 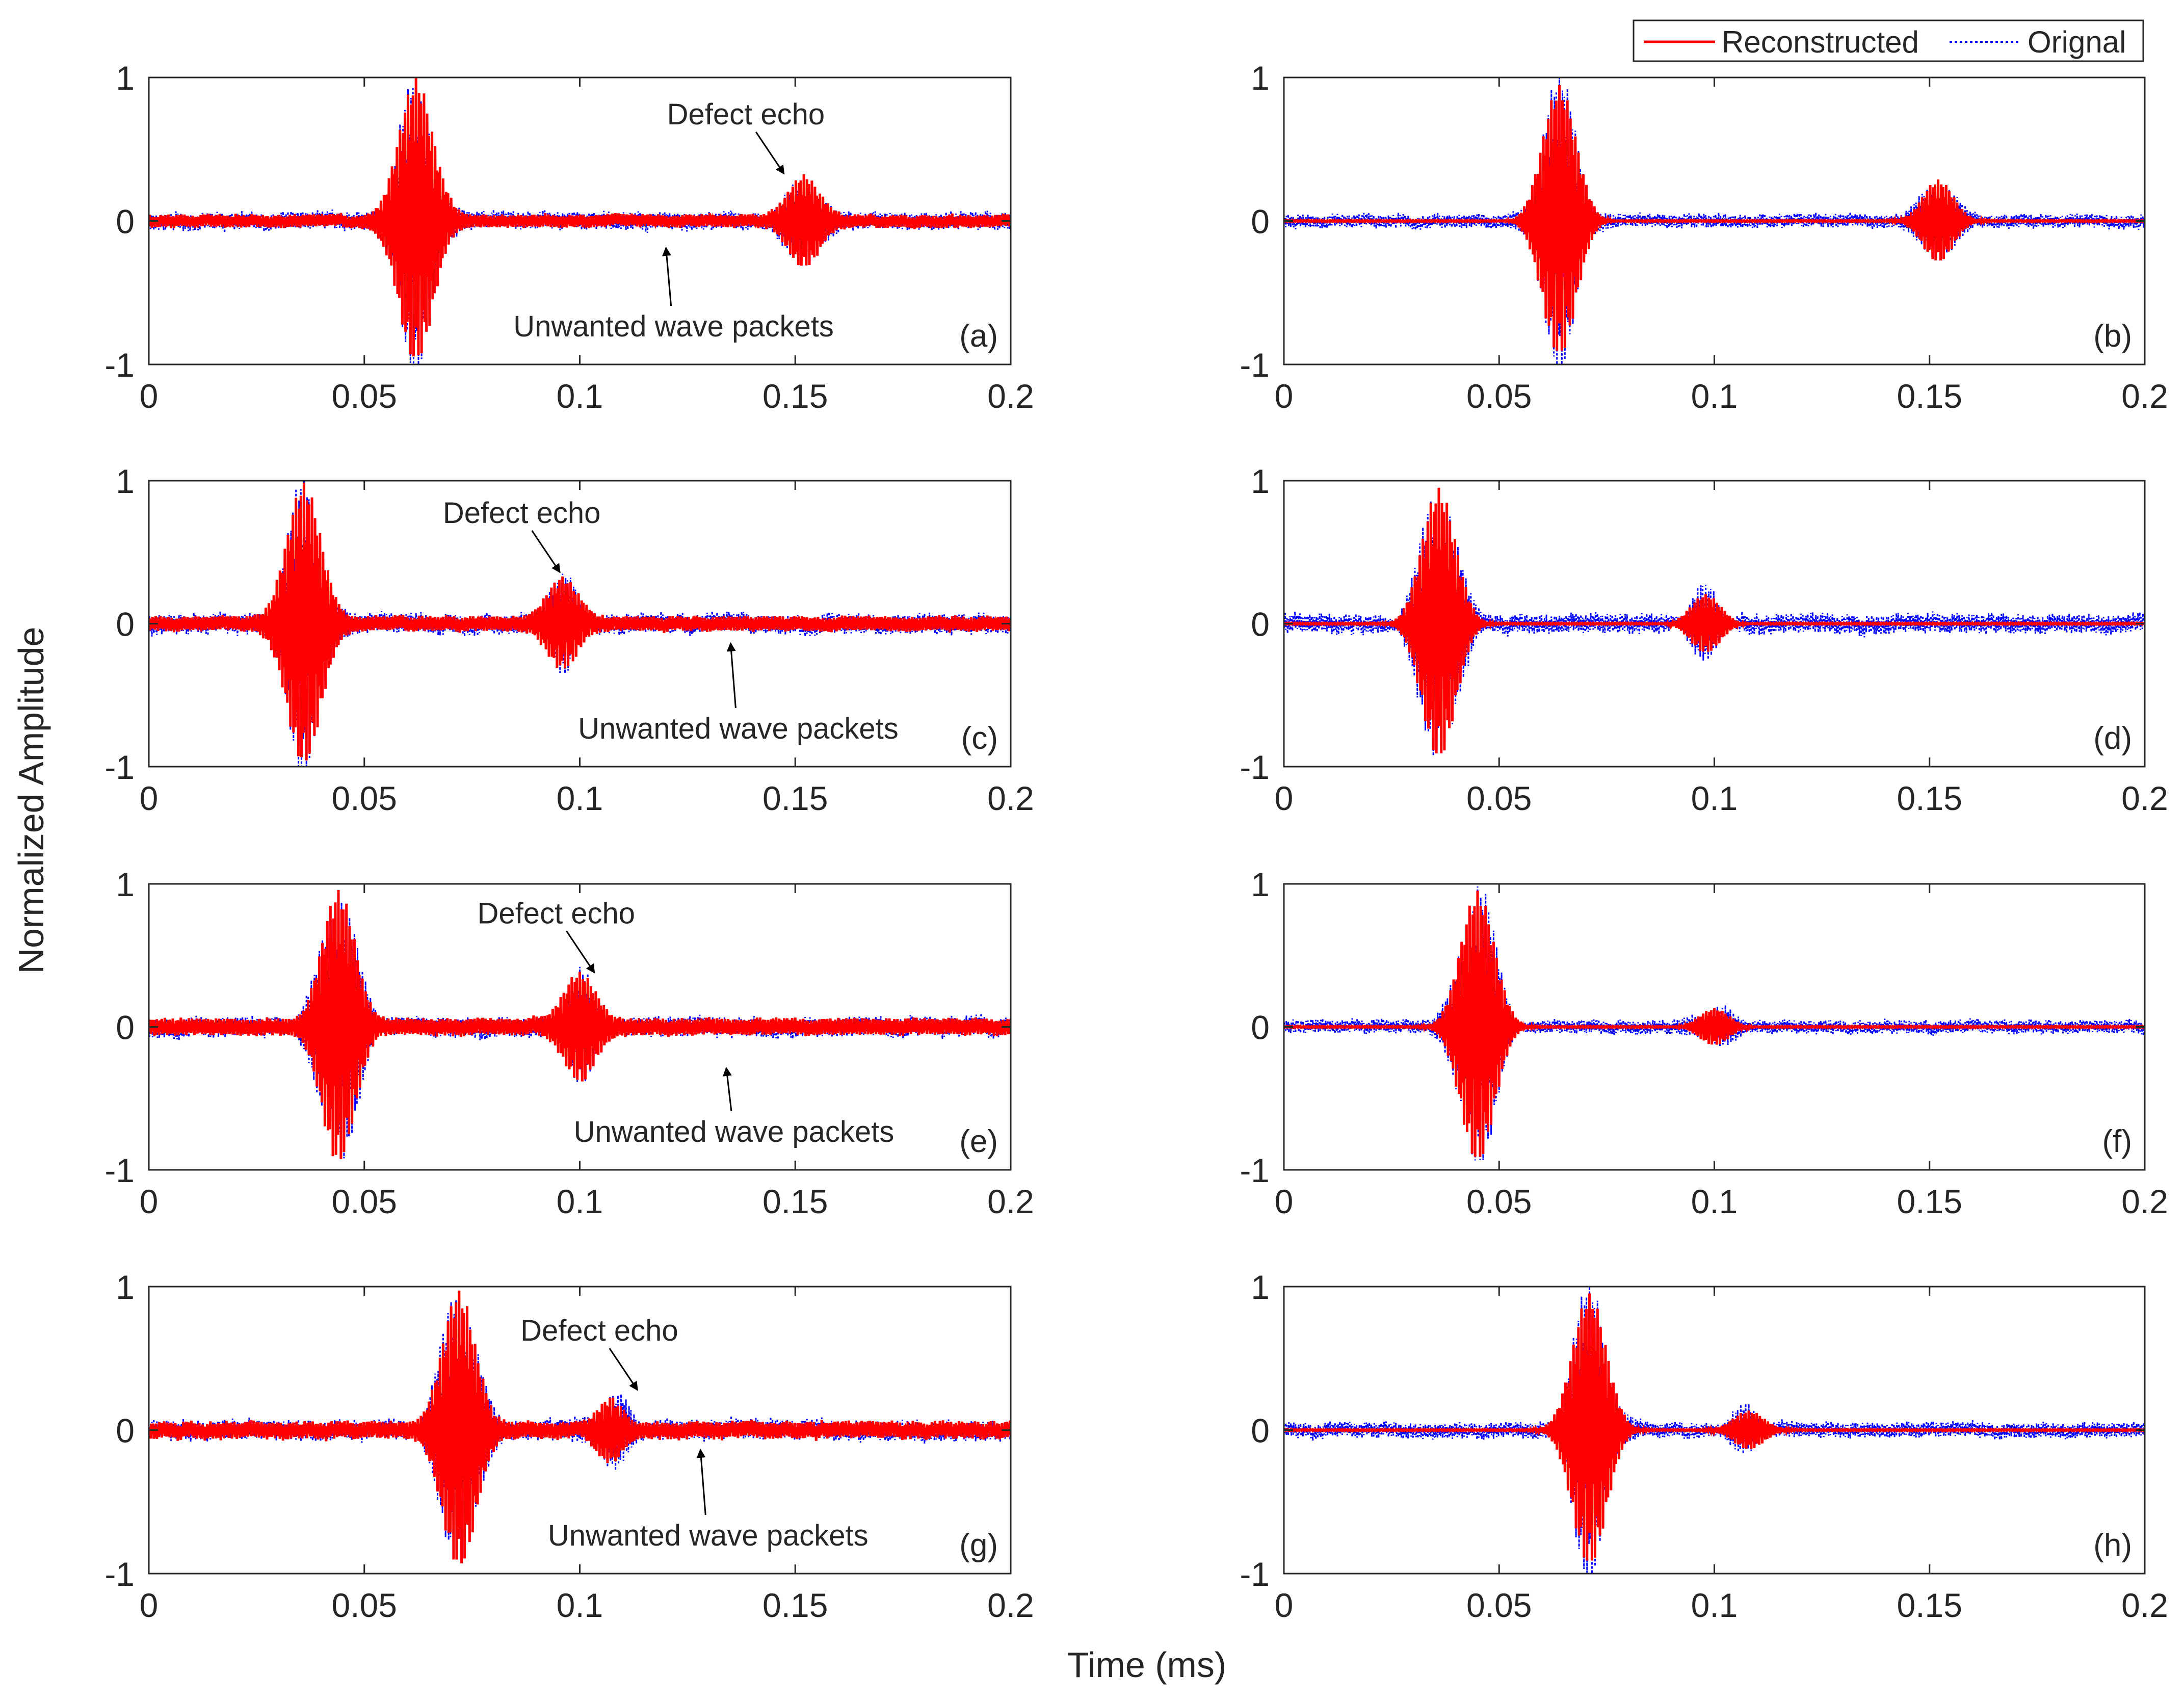 I want to click on panel-f: 0 0.05 0.1 0.15 0.2-101(f), so click(x=1704, y=1043).